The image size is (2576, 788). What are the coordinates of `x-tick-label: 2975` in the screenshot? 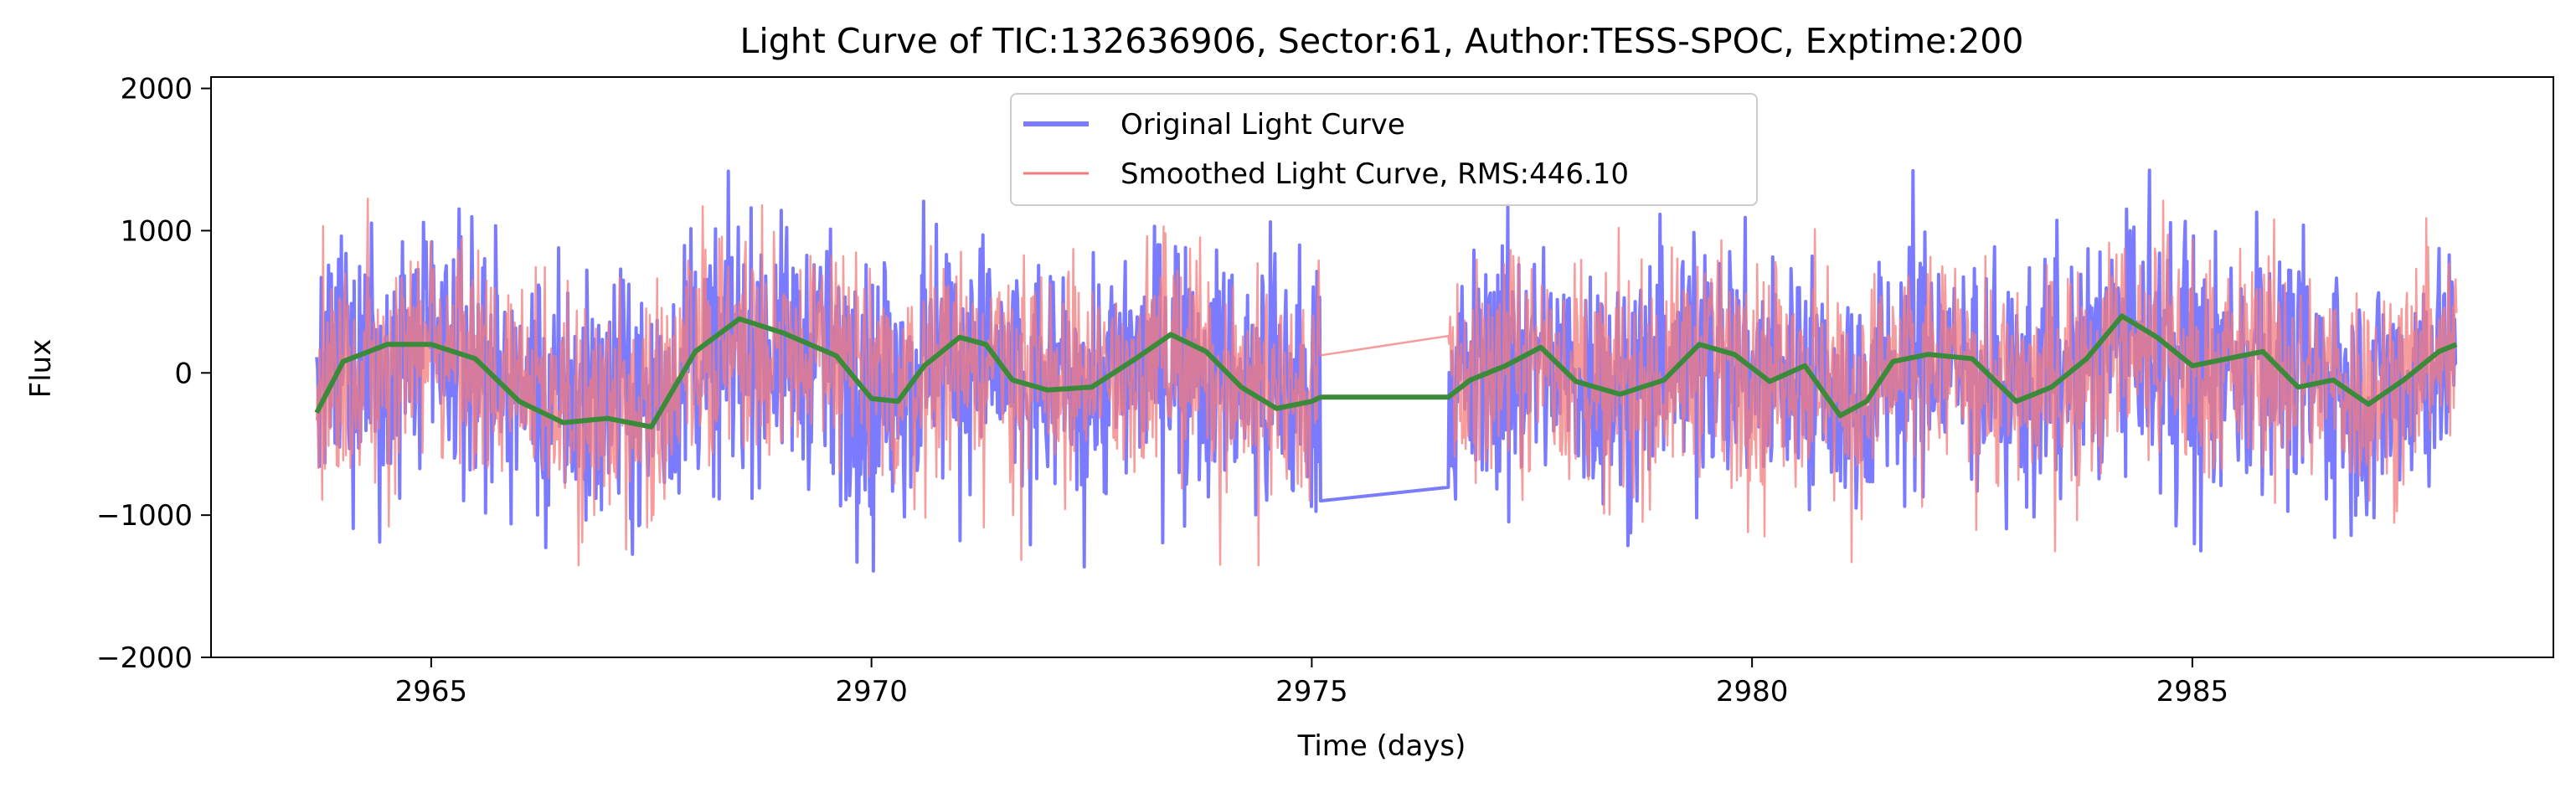 It's located at (1311, 691).